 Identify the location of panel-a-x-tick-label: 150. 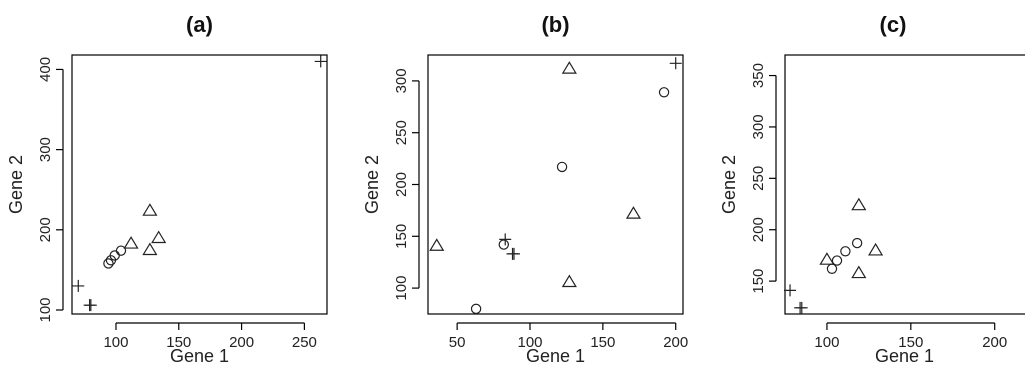
(178, 342).